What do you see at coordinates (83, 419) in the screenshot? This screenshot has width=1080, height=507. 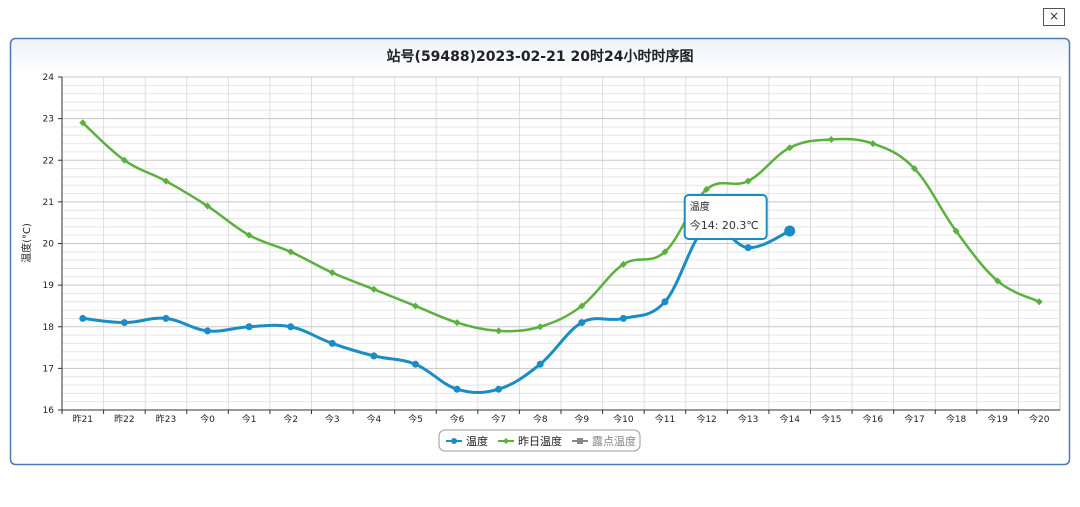 I see `x-tick-label: 昨21` at bounding box center [83, 419].